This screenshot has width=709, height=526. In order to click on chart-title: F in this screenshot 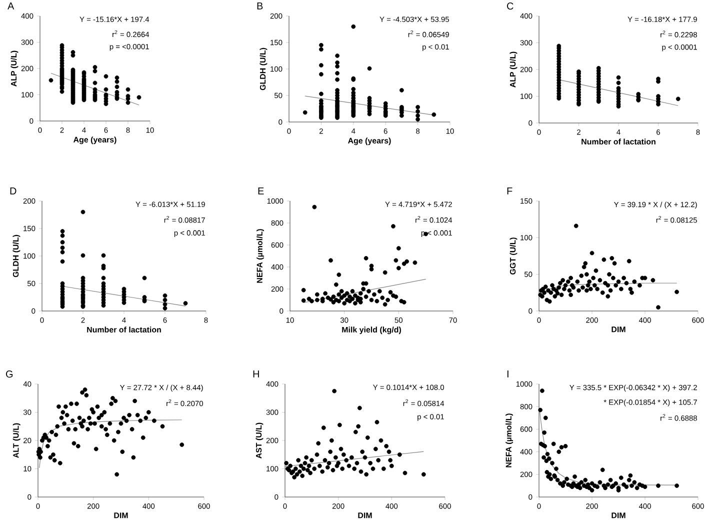, I will do `click(509, 191)`.